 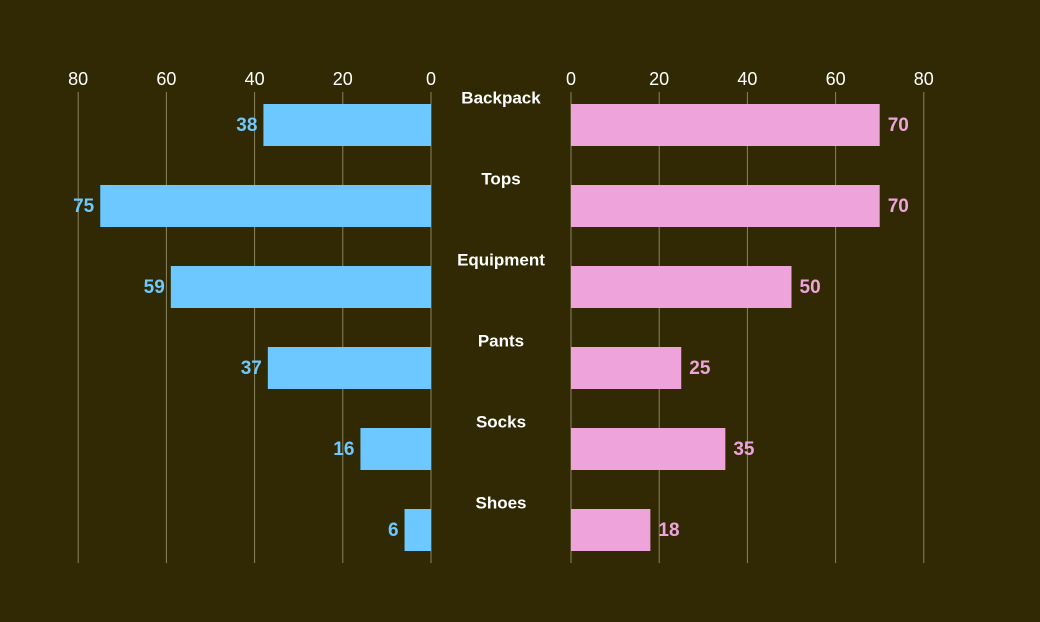 I want to click on bar-left-shoes, so click(x=417, y=530).